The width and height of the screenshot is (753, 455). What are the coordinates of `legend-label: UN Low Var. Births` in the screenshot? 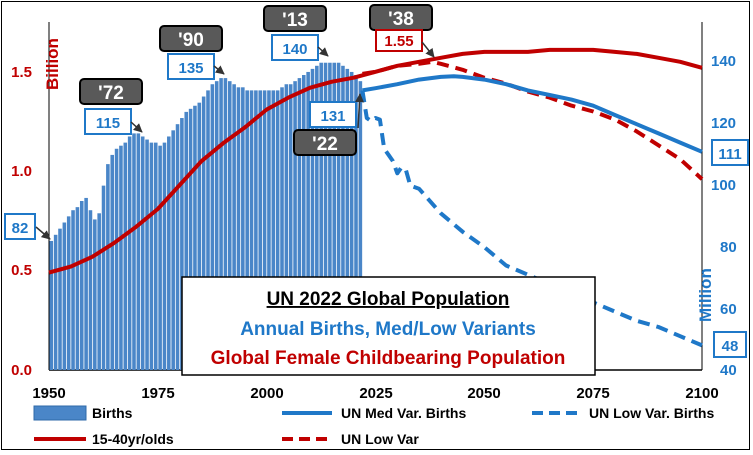 It's located at (651, 413).